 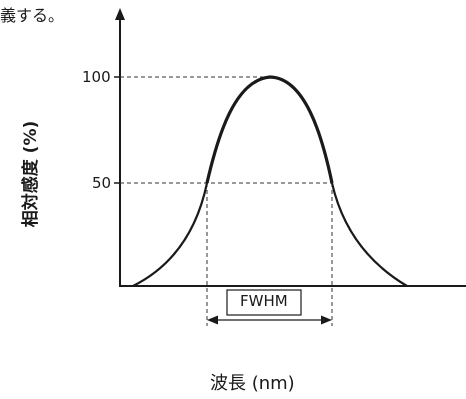 What do you see at coordinates (269, 129) in the screenshot?
I see `curve-peak` at bounding box center [269, 129].